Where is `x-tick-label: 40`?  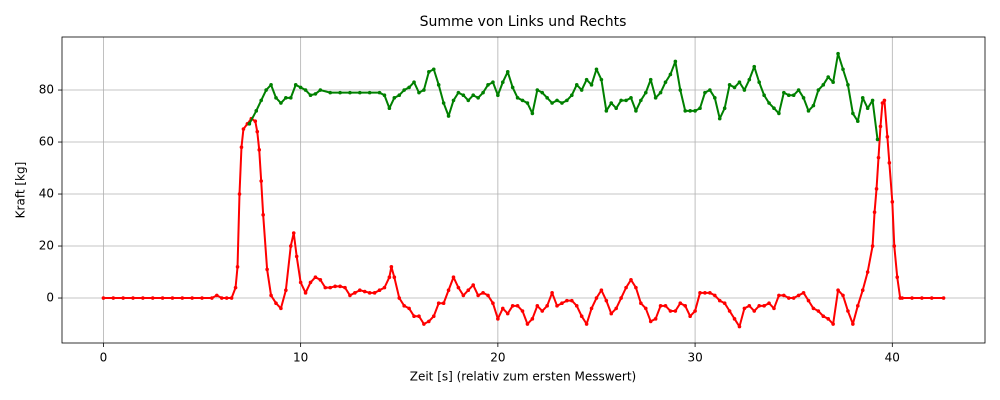
x-tick-label: 40 is located at coordinates (892, 358).